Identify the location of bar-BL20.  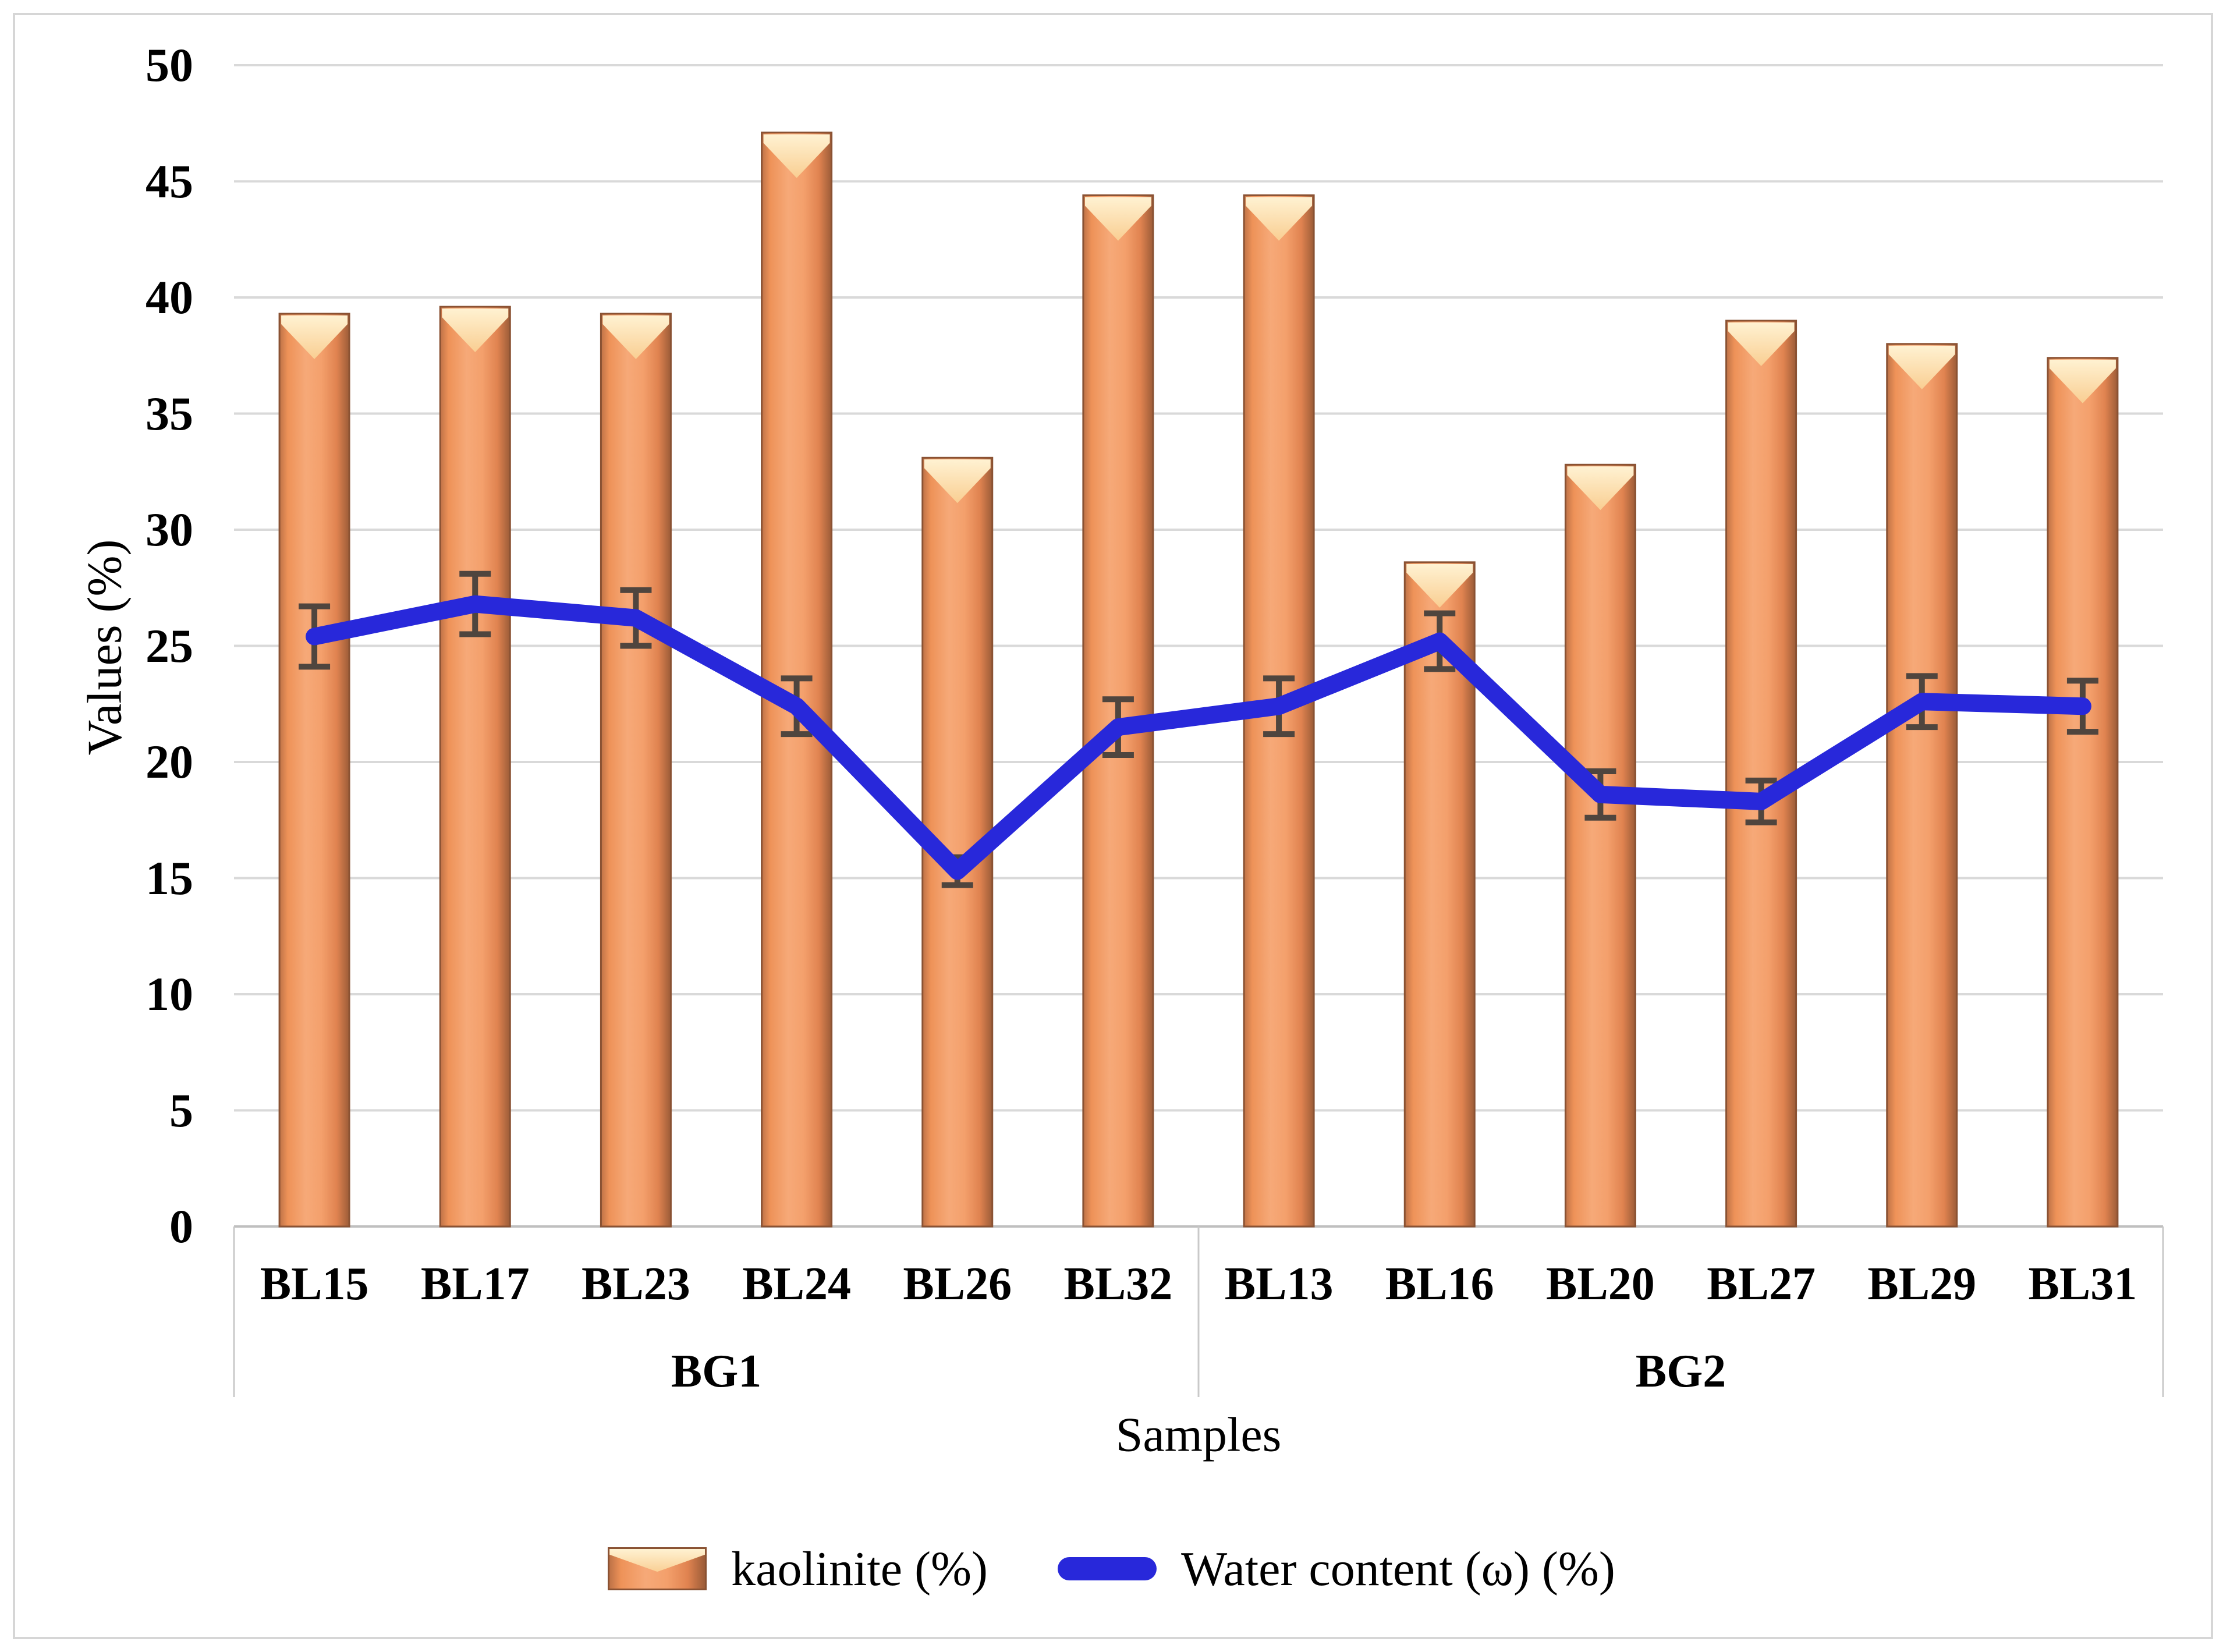
(1600, 845).